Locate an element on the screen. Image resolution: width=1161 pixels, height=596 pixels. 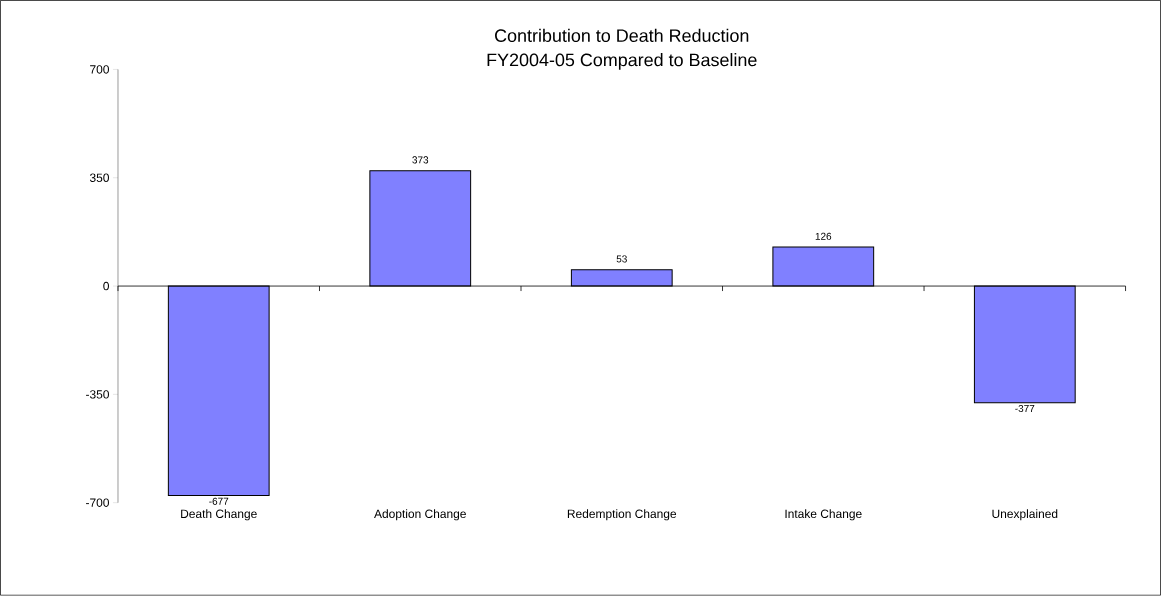
data-label: -677 is located at coordinates (219, 501).